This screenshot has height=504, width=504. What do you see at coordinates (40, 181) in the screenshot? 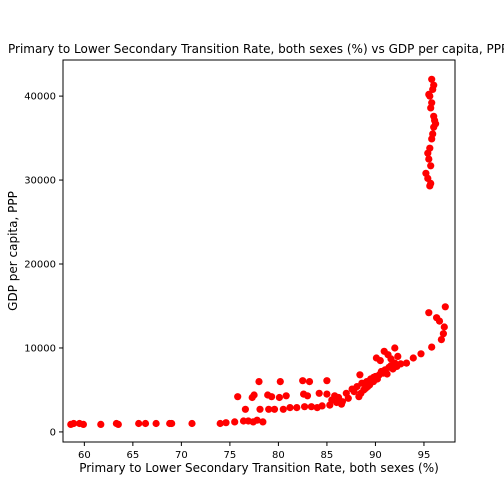
I see `y-tick-label: 30000` at bounding box center [40, 181].